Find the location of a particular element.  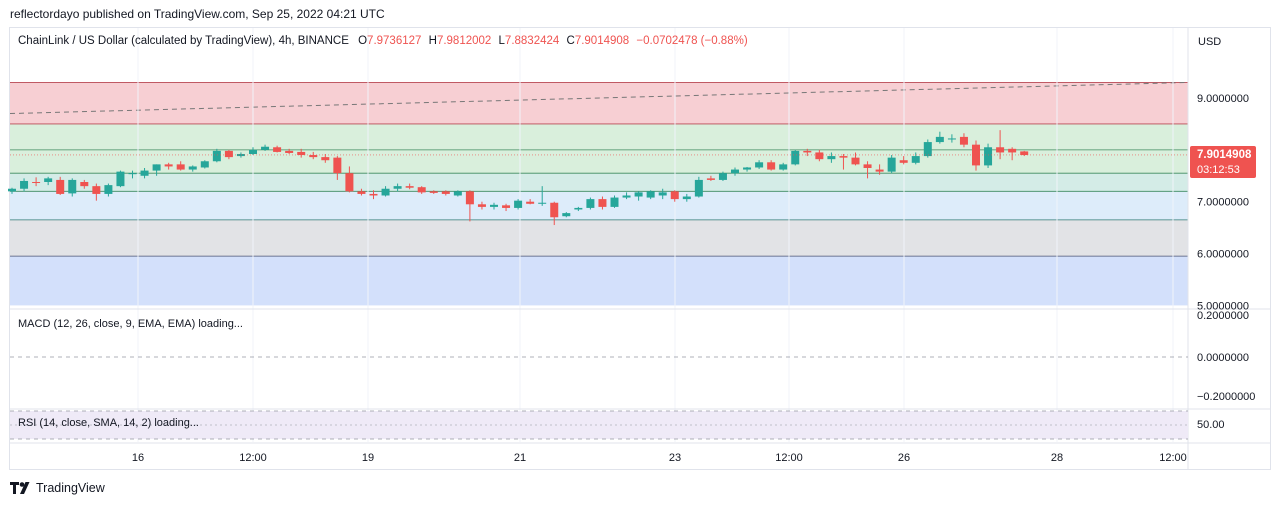

time-label-2: 19 is located at coordinates (368, 458).